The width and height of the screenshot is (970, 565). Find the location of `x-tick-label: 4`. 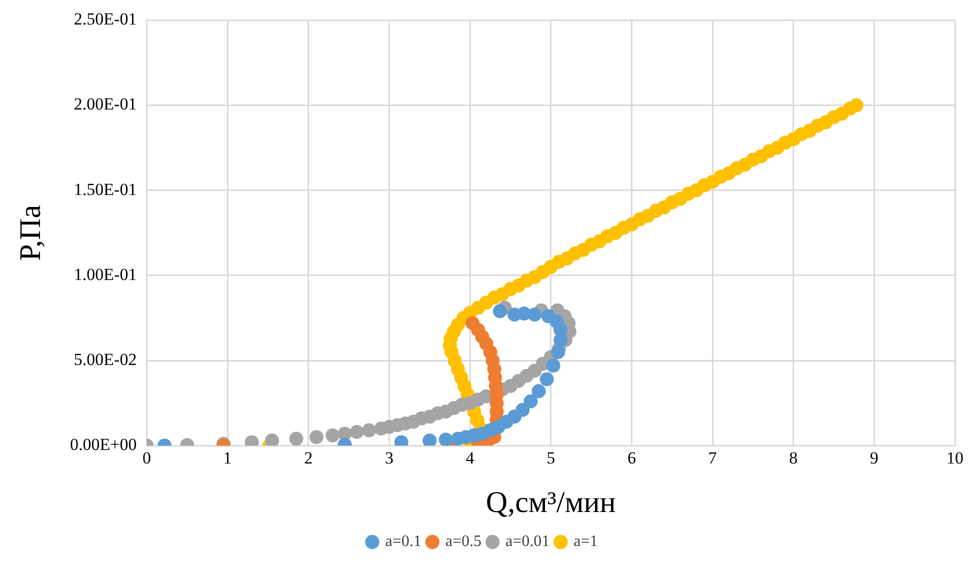

x-tick-label: 4 is located at coordinates (470, 458).